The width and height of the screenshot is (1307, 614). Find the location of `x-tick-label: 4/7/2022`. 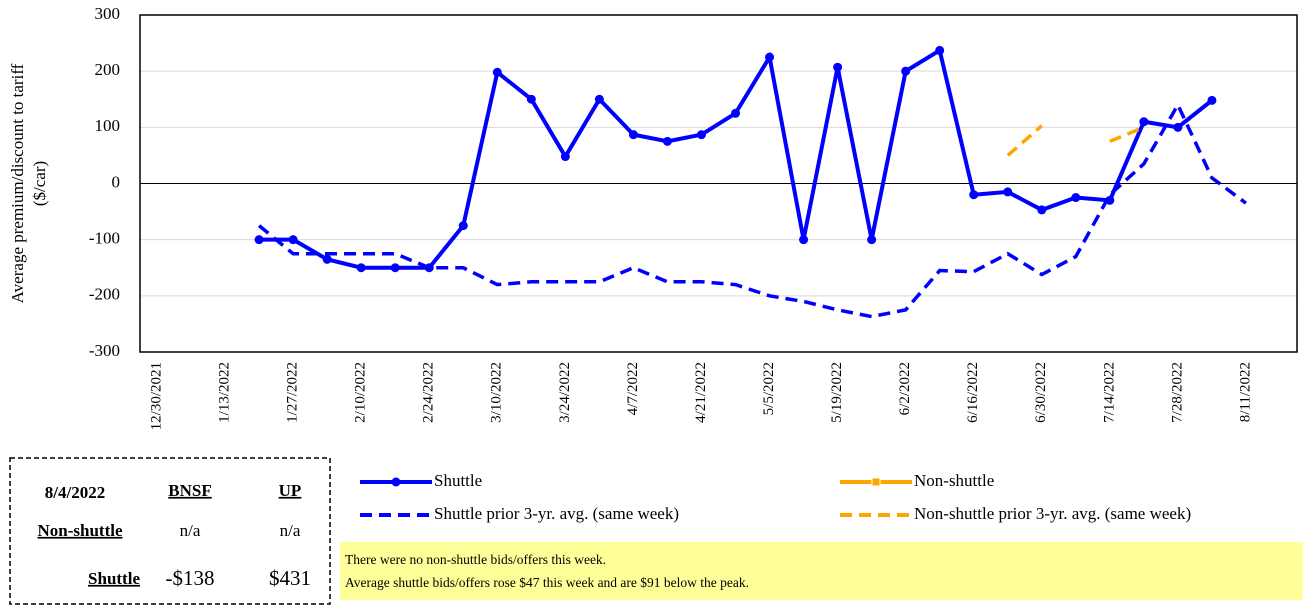

x-tick-label: 4/7/2022 is located at coordinates (633, 388).